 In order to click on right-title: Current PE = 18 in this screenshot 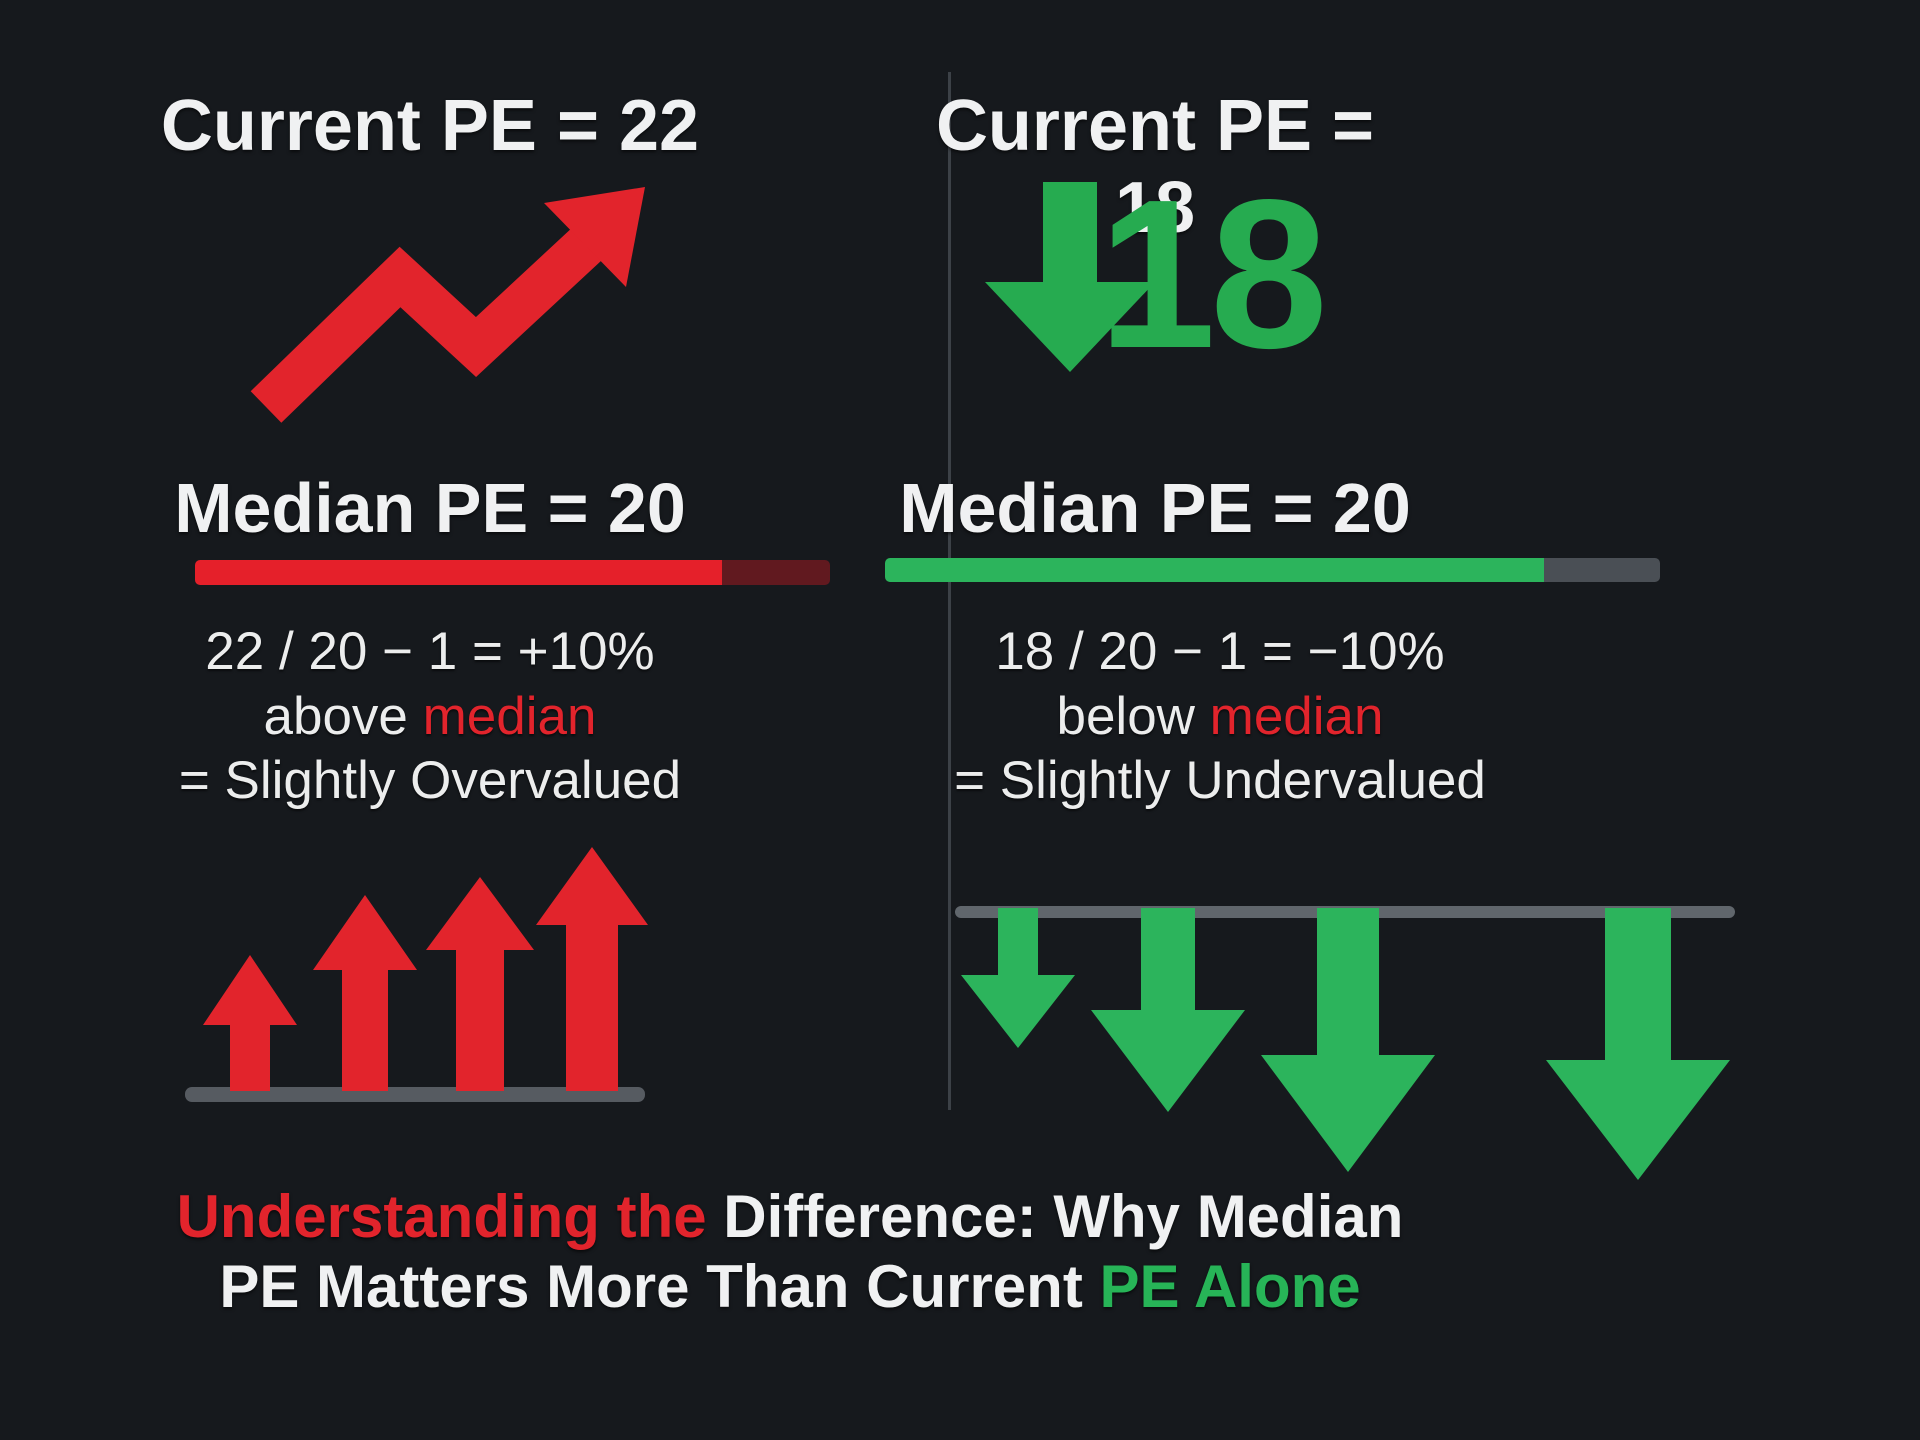, I will do `click(1155, 167)`.